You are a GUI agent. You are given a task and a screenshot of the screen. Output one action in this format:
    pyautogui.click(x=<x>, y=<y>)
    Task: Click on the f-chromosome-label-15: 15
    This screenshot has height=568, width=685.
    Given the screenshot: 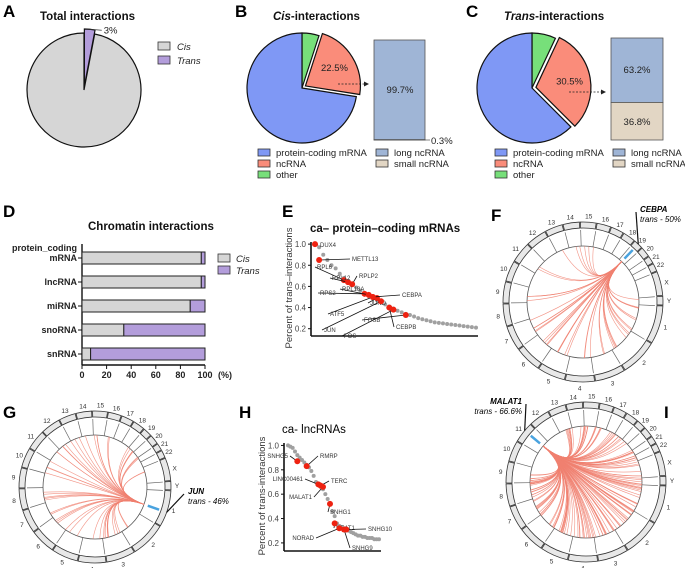 What is the action you would take?
    pyautogui.click(x=589, y=217)
    